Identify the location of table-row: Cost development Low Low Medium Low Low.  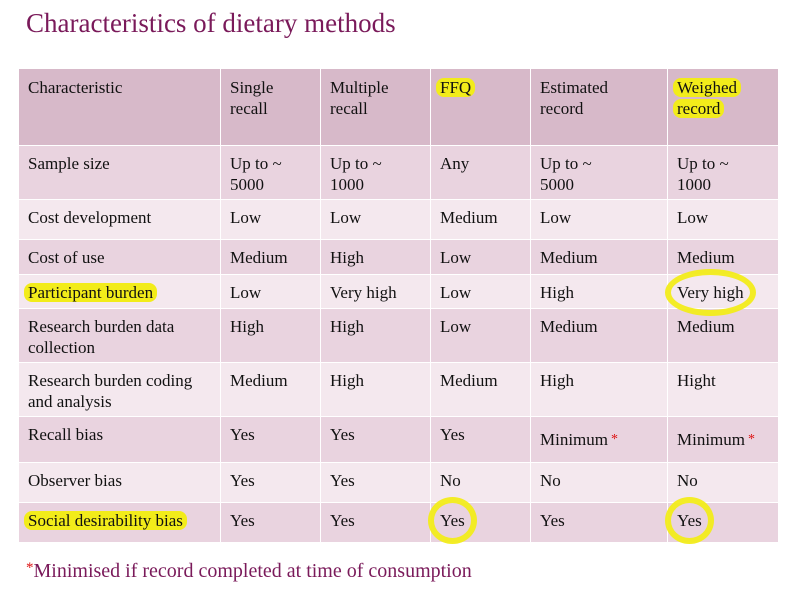
(398, 219).